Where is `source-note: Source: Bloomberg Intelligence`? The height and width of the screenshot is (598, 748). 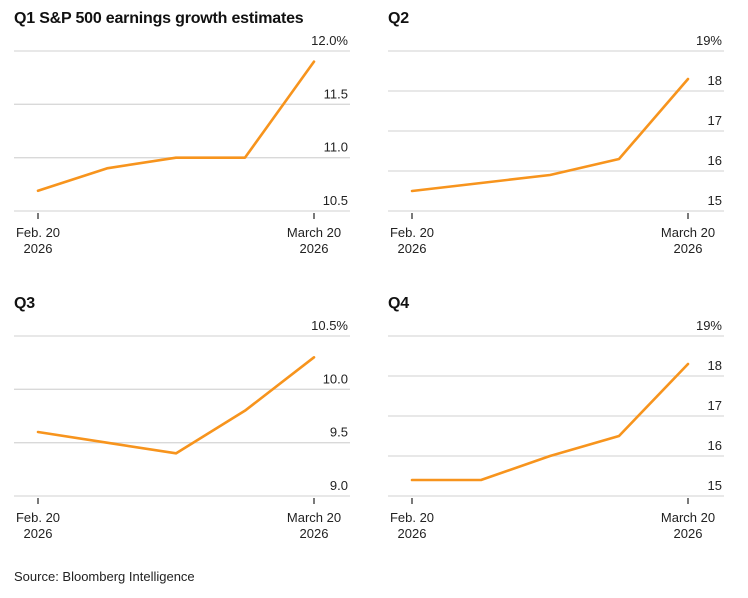 source-note: Source: Bloomberg Intelligence is located at coordinates (104, 576).